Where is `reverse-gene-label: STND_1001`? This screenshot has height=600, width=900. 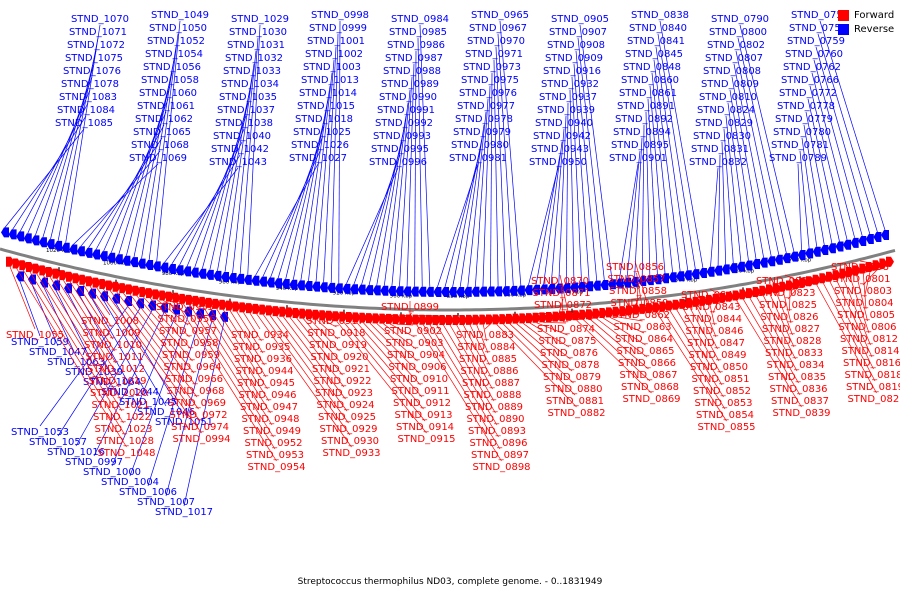 reverse-gene-label: STND_1001 is located at coordinates (336, 41).